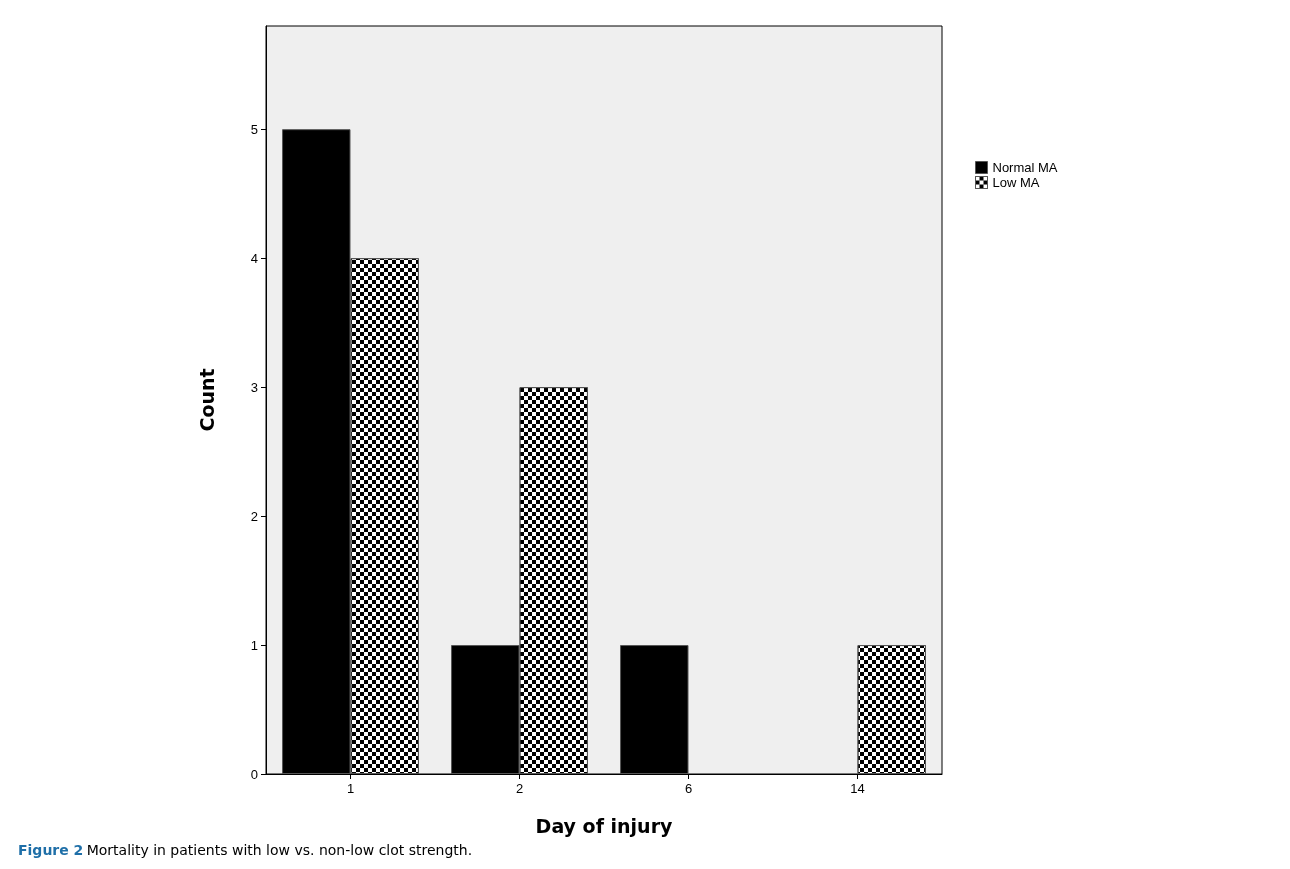 Image resolution: width=1290 pixels, height=869 pixels. What do you see at coordinates (604, 825) in the screenshot?
I see `x-axis-title: Day of injury` at bounding box center [604, 825].